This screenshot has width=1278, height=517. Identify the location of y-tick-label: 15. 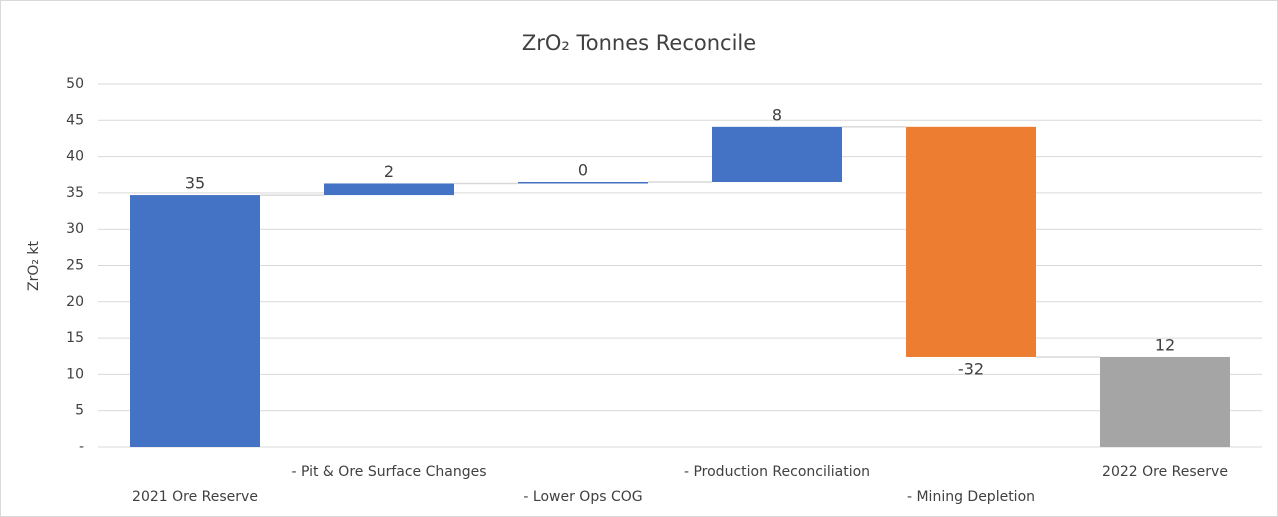
(75, 338).